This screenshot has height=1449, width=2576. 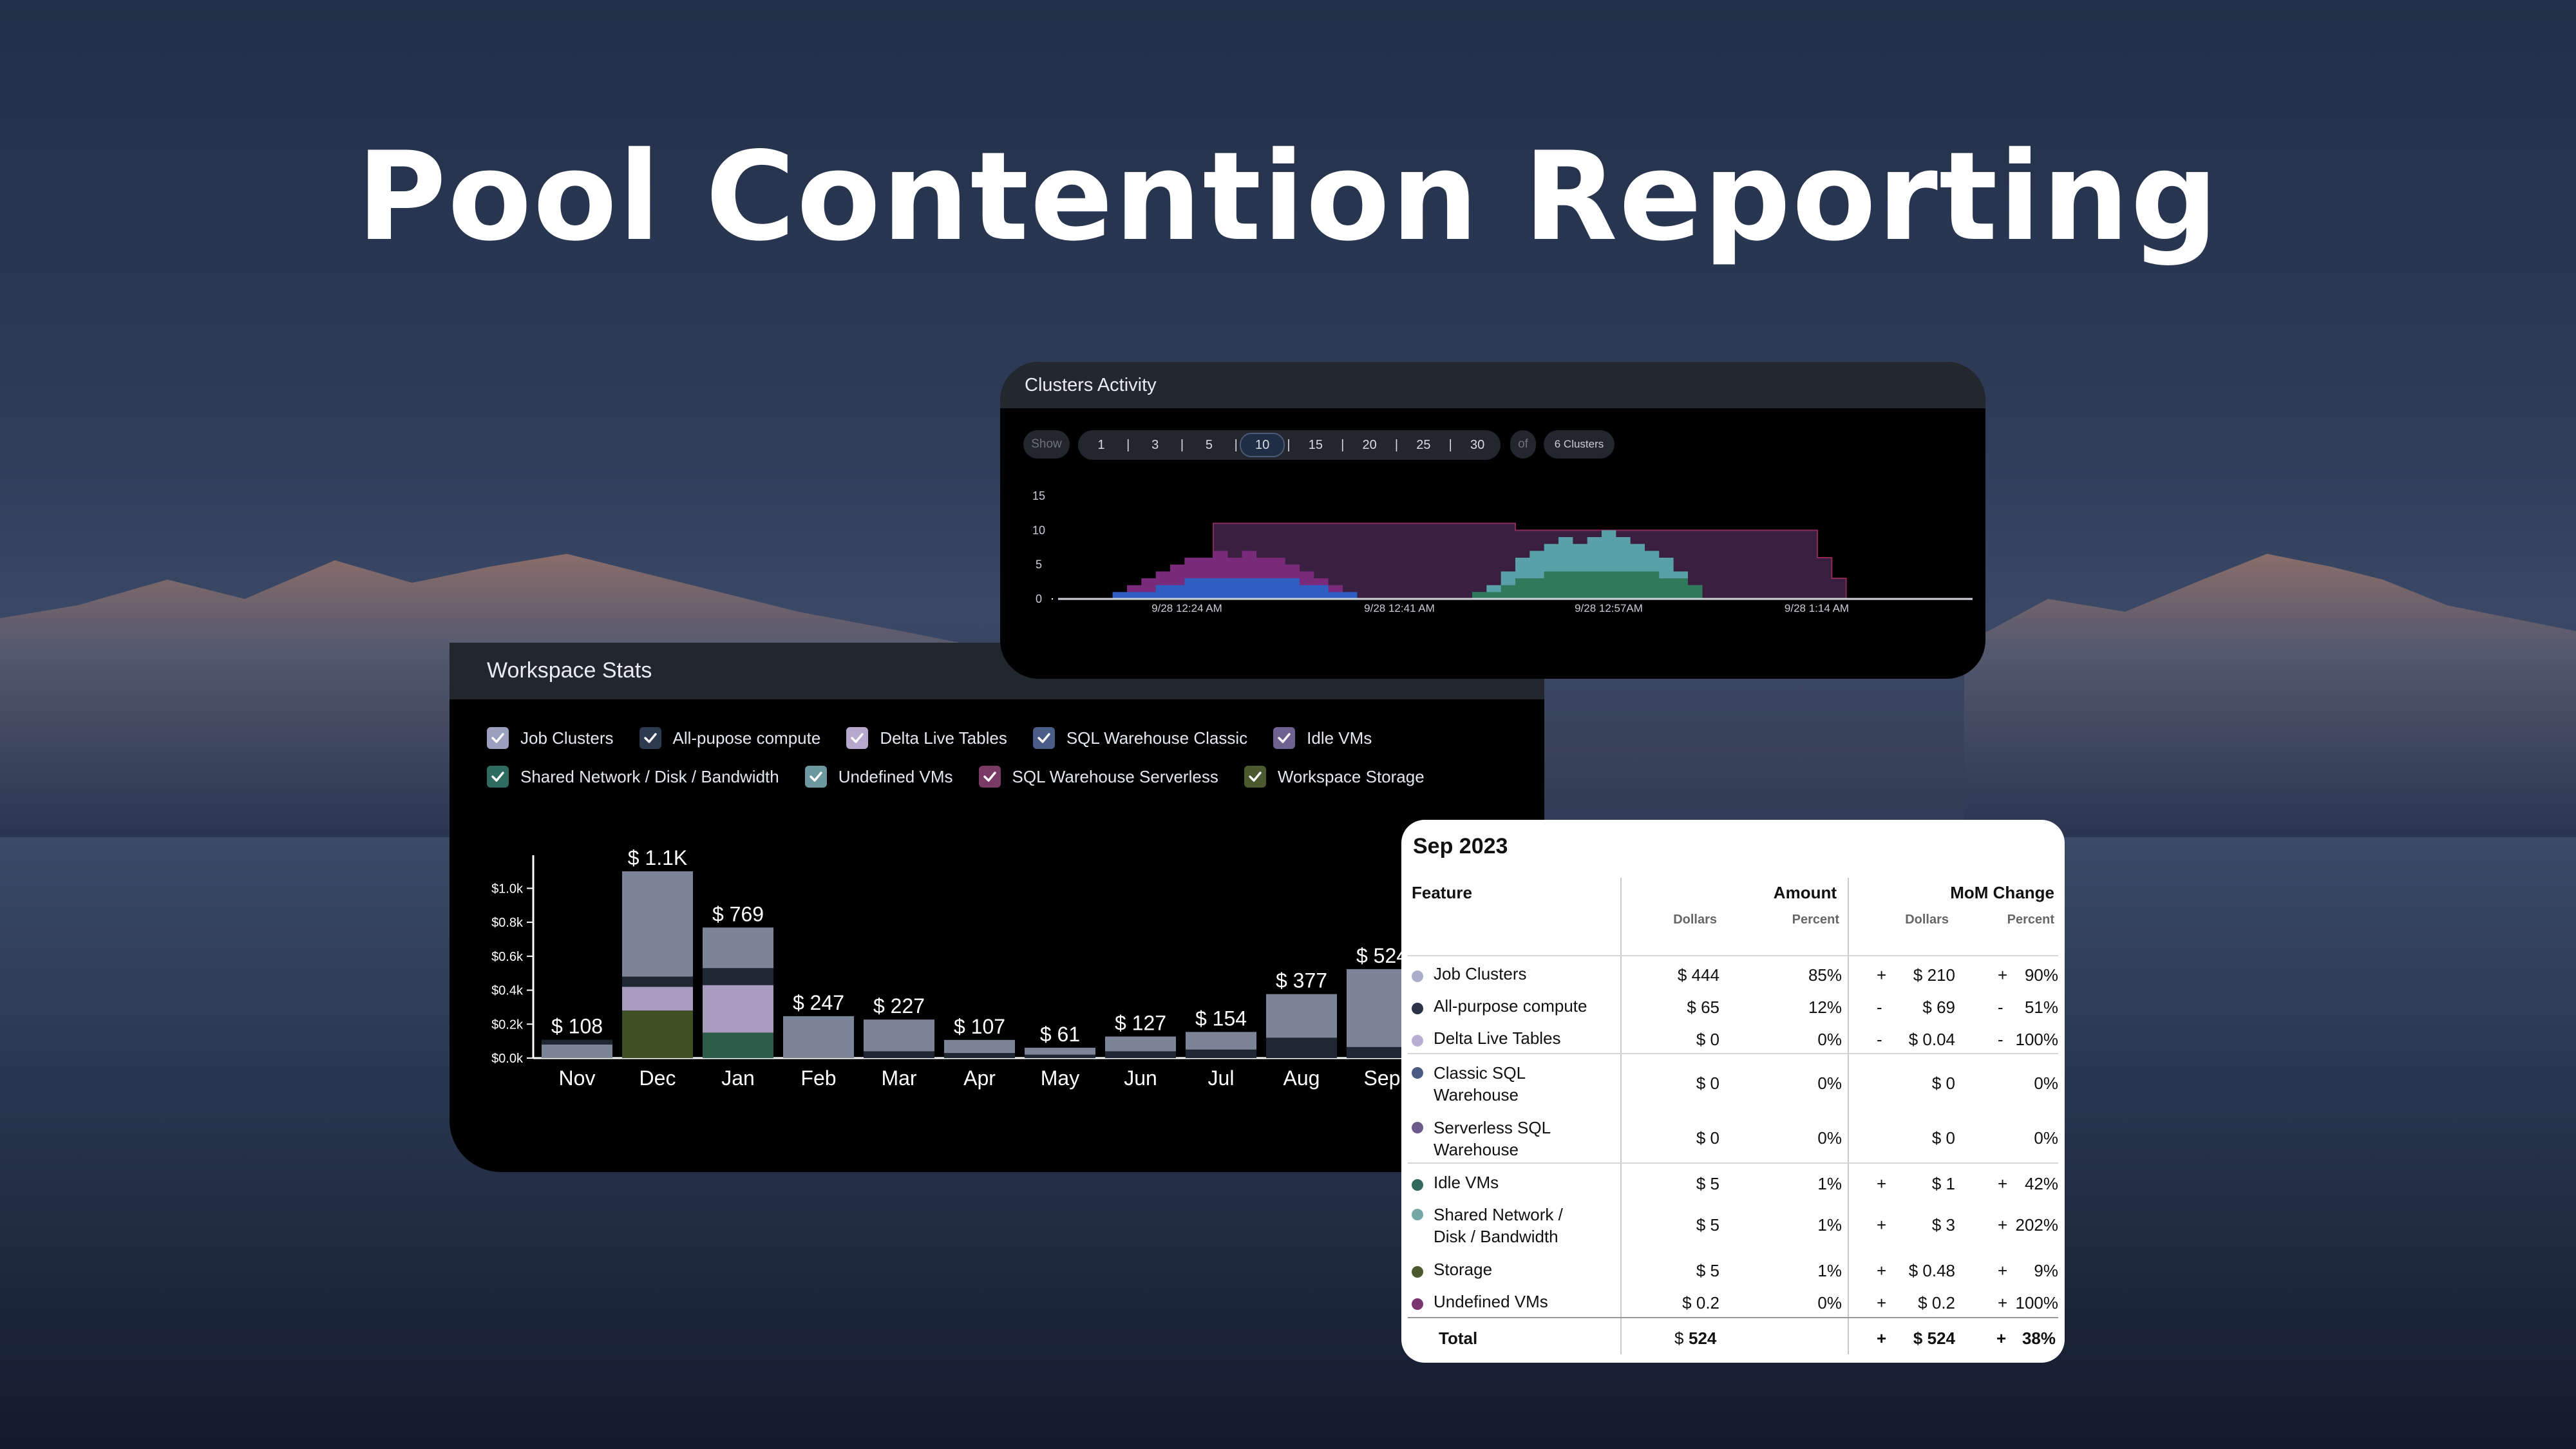 I want to click on total-divider, so click(x=1733, y=1318).